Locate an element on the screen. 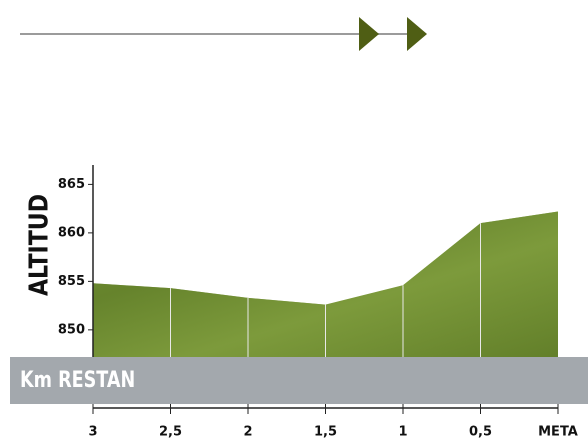  x-tick-label: 2 is located at coordinates (247, 432).